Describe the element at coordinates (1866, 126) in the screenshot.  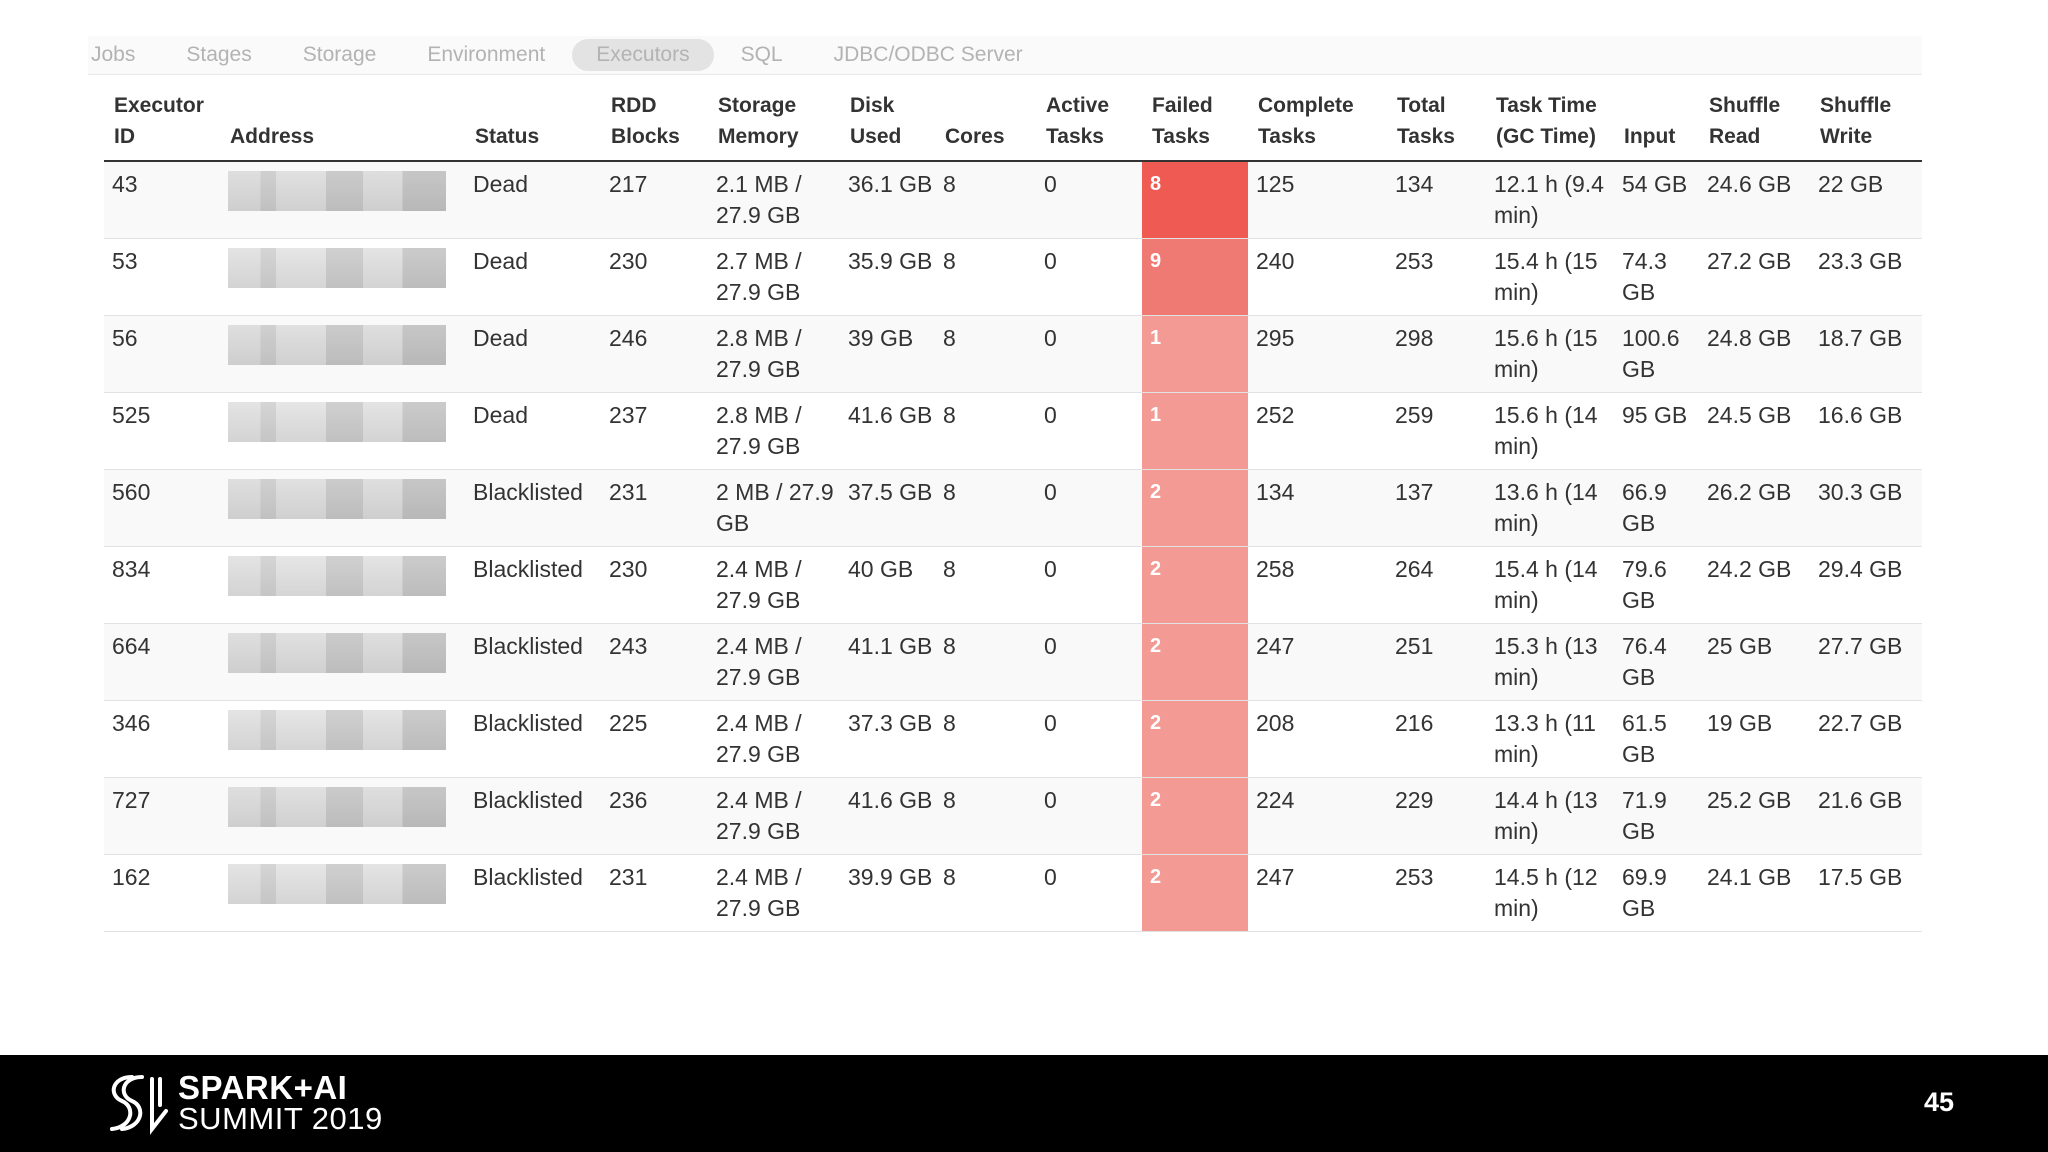
I see `column-header-shuffle-write: Shuffle Write` at that location.